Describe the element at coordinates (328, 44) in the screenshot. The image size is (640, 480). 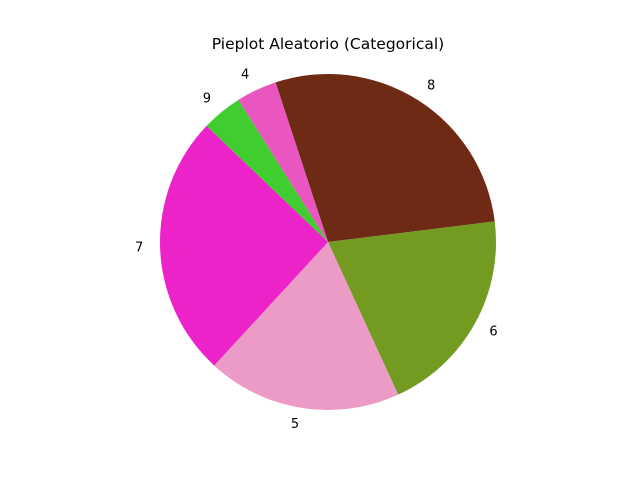
I see `chart-title: Pieplot Aleatorio (Categorical)` at that location.